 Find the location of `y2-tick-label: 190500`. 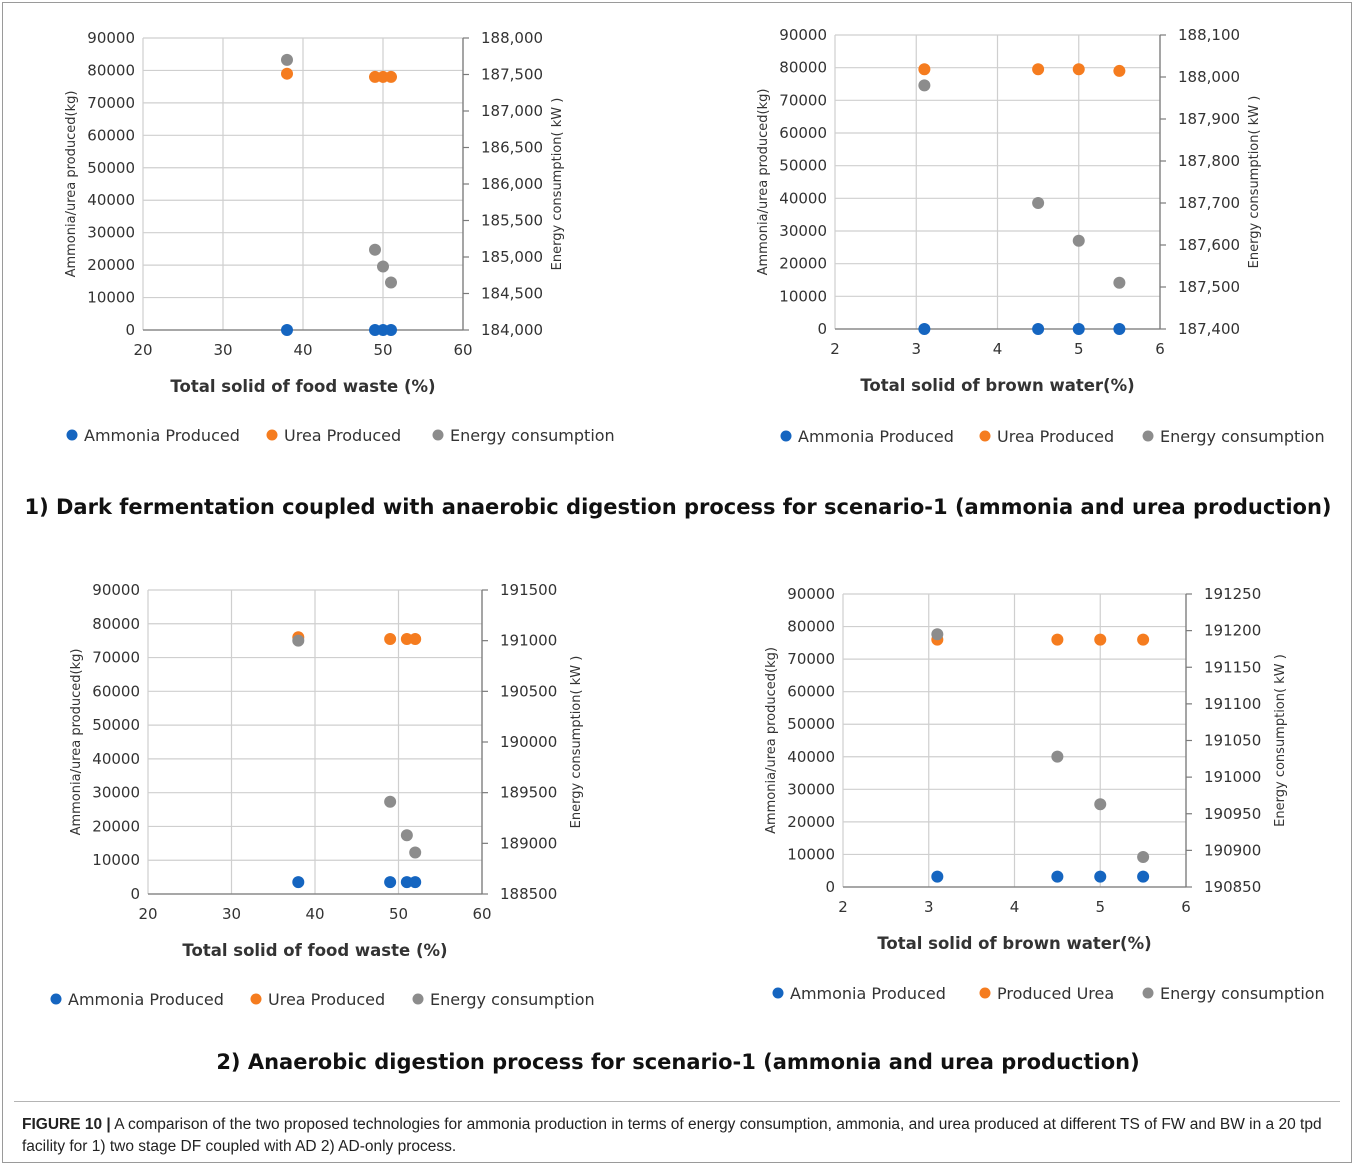

y2-tick-label: 190500 is located at coordinates (528, 691).